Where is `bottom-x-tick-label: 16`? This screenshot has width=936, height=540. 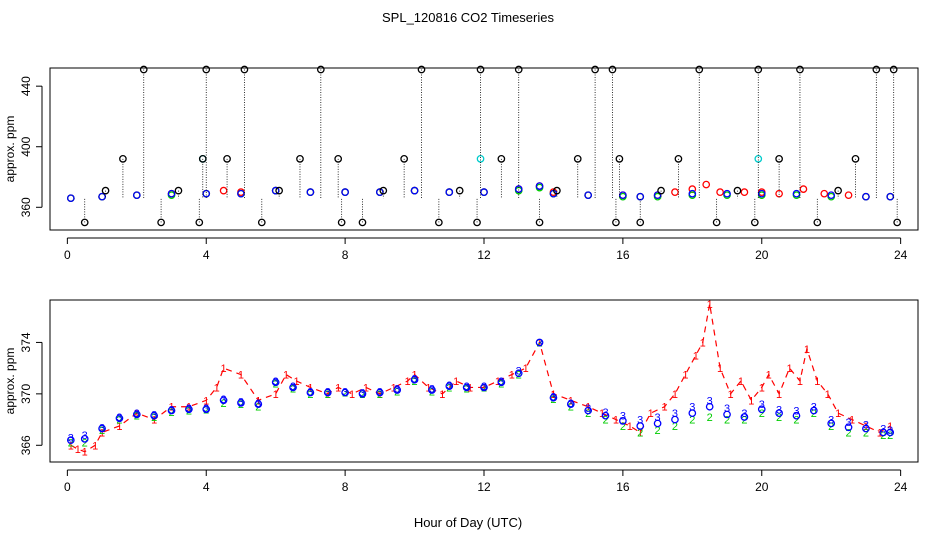
bottom-x-tick-label: 16 is located at coordinates (623, 487).